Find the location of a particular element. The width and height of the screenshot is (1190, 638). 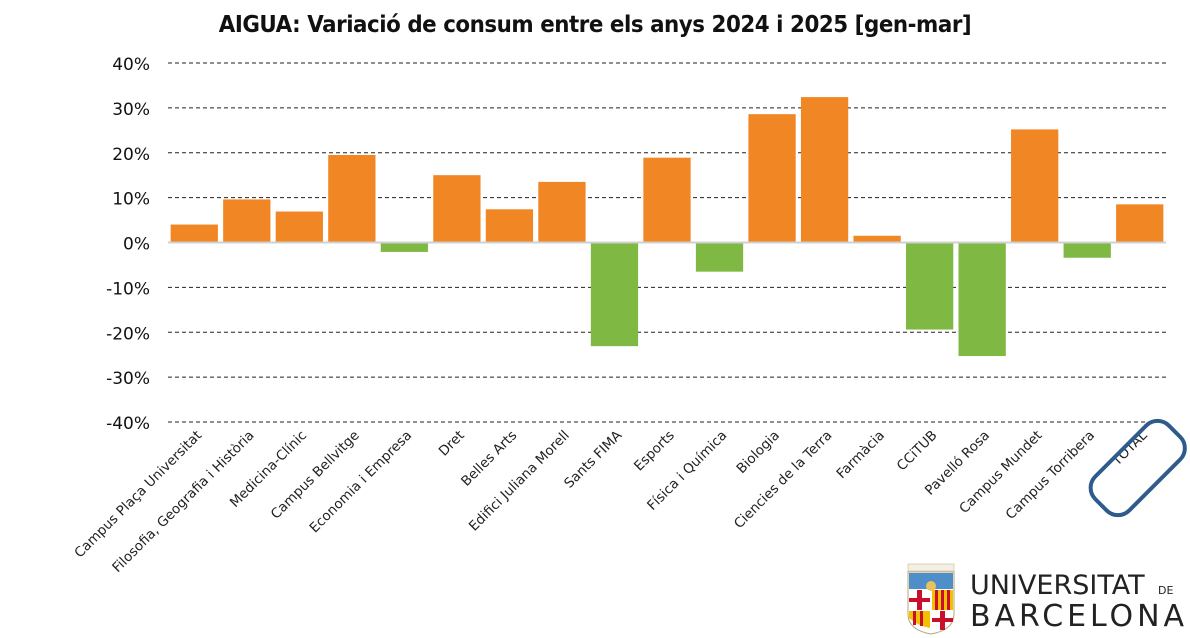

y-tick-label: -10% is located at coordinates (128, 289).